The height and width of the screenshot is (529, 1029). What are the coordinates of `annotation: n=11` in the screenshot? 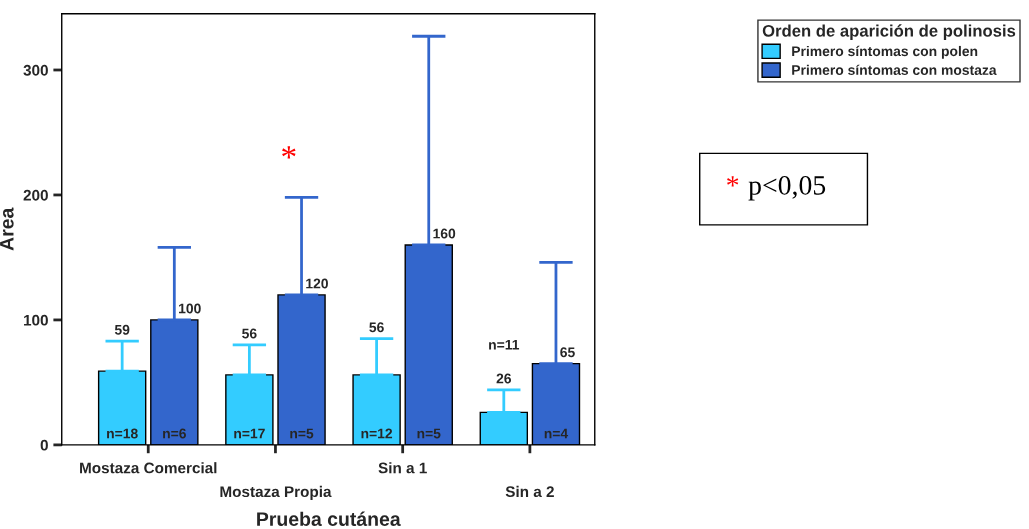 It's located at (504, 344).